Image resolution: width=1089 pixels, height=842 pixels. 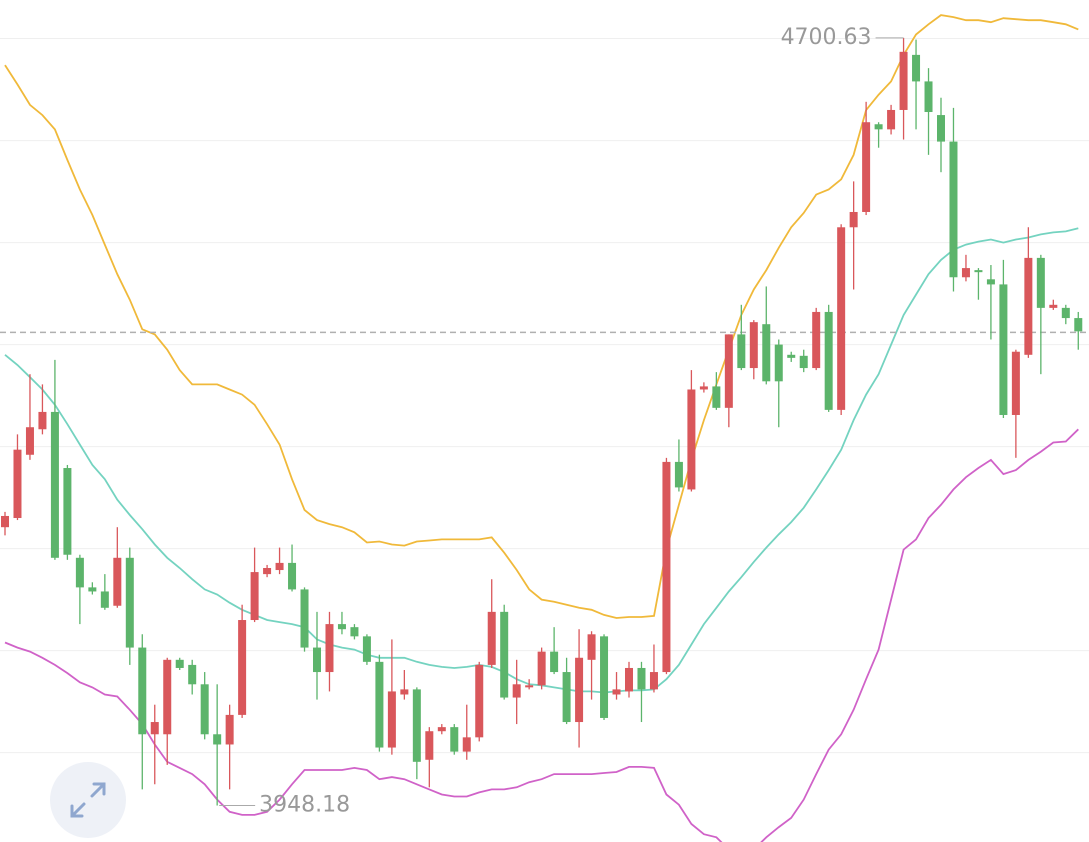 What do you see at coordinates (826, 37) in the screenshot?
I see `max-label: 4700.63` at bounding box center [826, 37].